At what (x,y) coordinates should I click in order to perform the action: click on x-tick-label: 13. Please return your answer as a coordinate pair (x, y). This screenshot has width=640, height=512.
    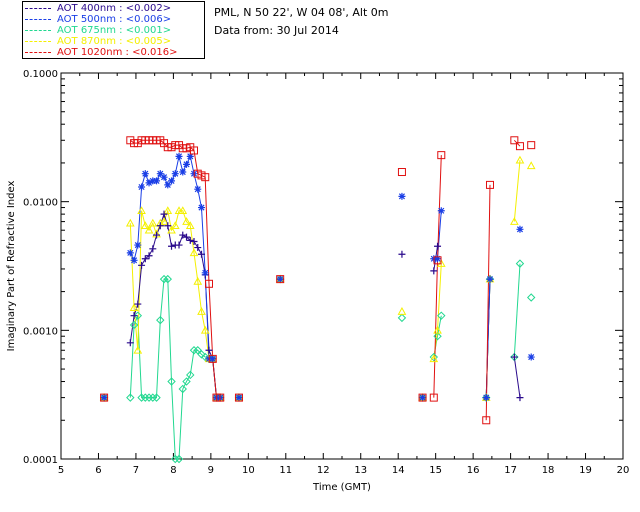
    Looking at the image, I should click on (360, 470).